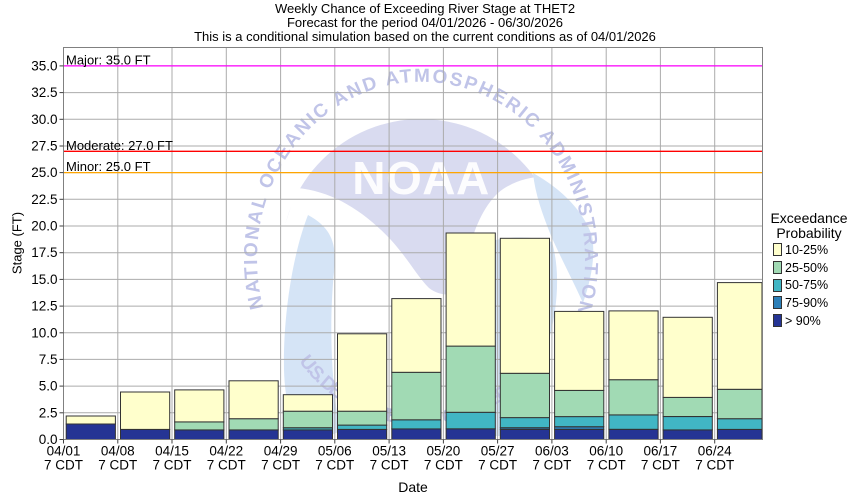  Describe the element at coordinates (44, 252) in the screenshot. I see `y-tick-label: 17.5` at that location.